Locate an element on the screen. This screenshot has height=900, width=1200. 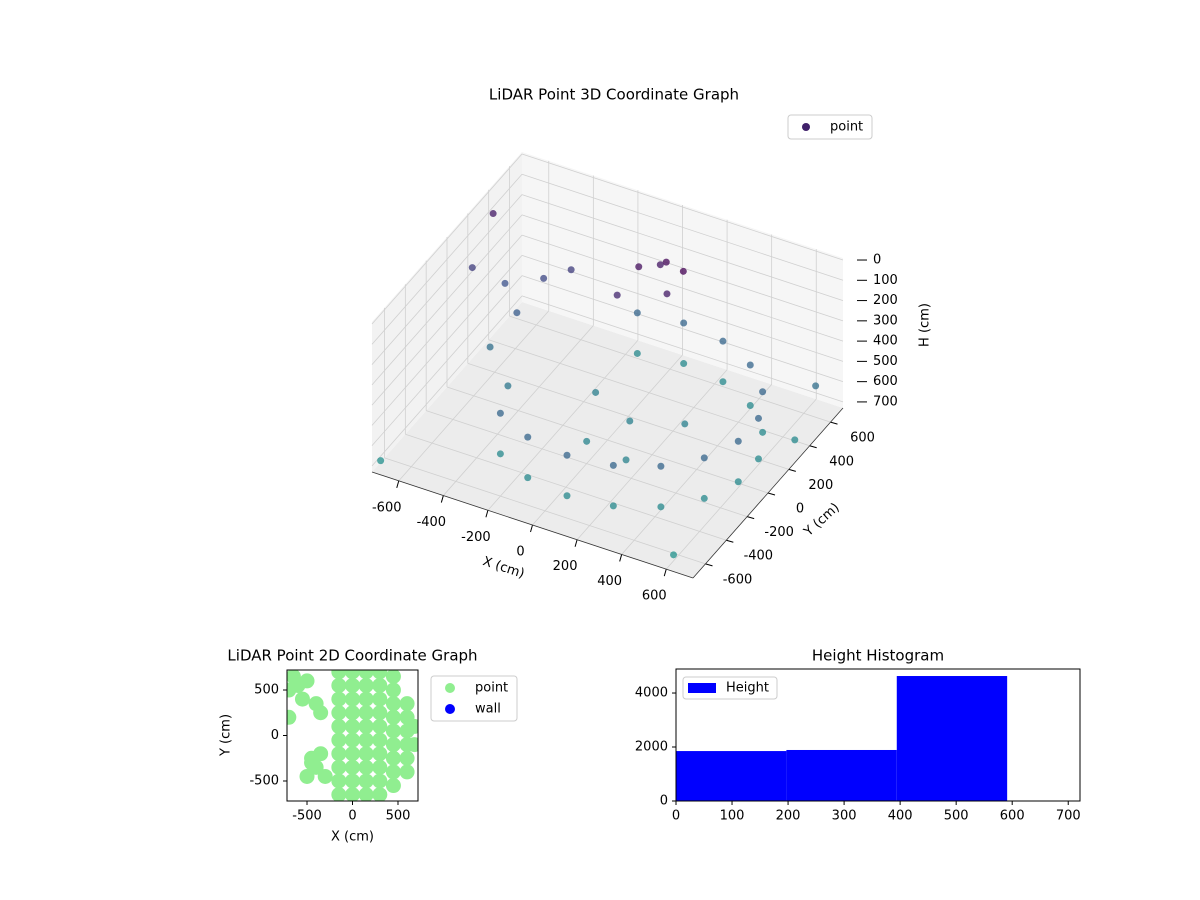
z-tick-label: 0 is located at coordinates (877, 260).